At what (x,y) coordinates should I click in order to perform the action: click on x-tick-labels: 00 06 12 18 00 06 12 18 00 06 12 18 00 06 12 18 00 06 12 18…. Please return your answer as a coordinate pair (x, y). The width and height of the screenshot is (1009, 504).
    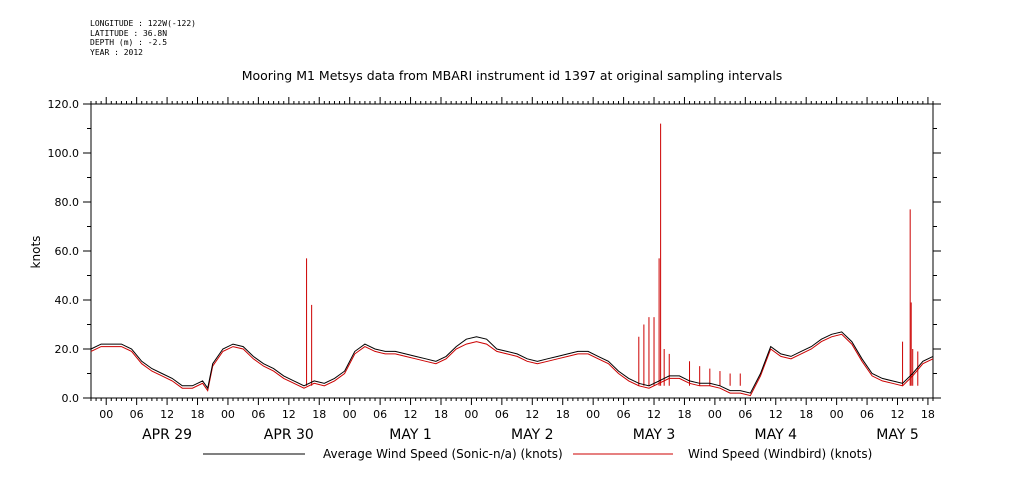
    Looking at the image, I should click on (517, 414).